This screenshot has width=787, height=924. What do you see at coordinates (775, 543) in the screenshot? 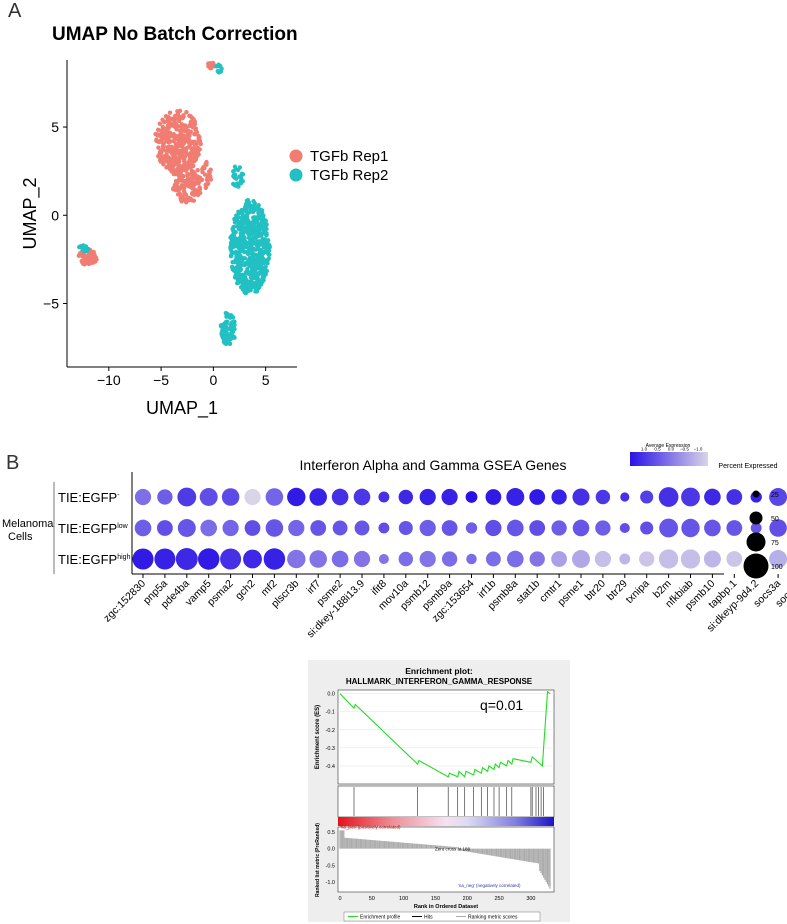
I see `size-legend-label: 75` at bounding box center [775, 543].